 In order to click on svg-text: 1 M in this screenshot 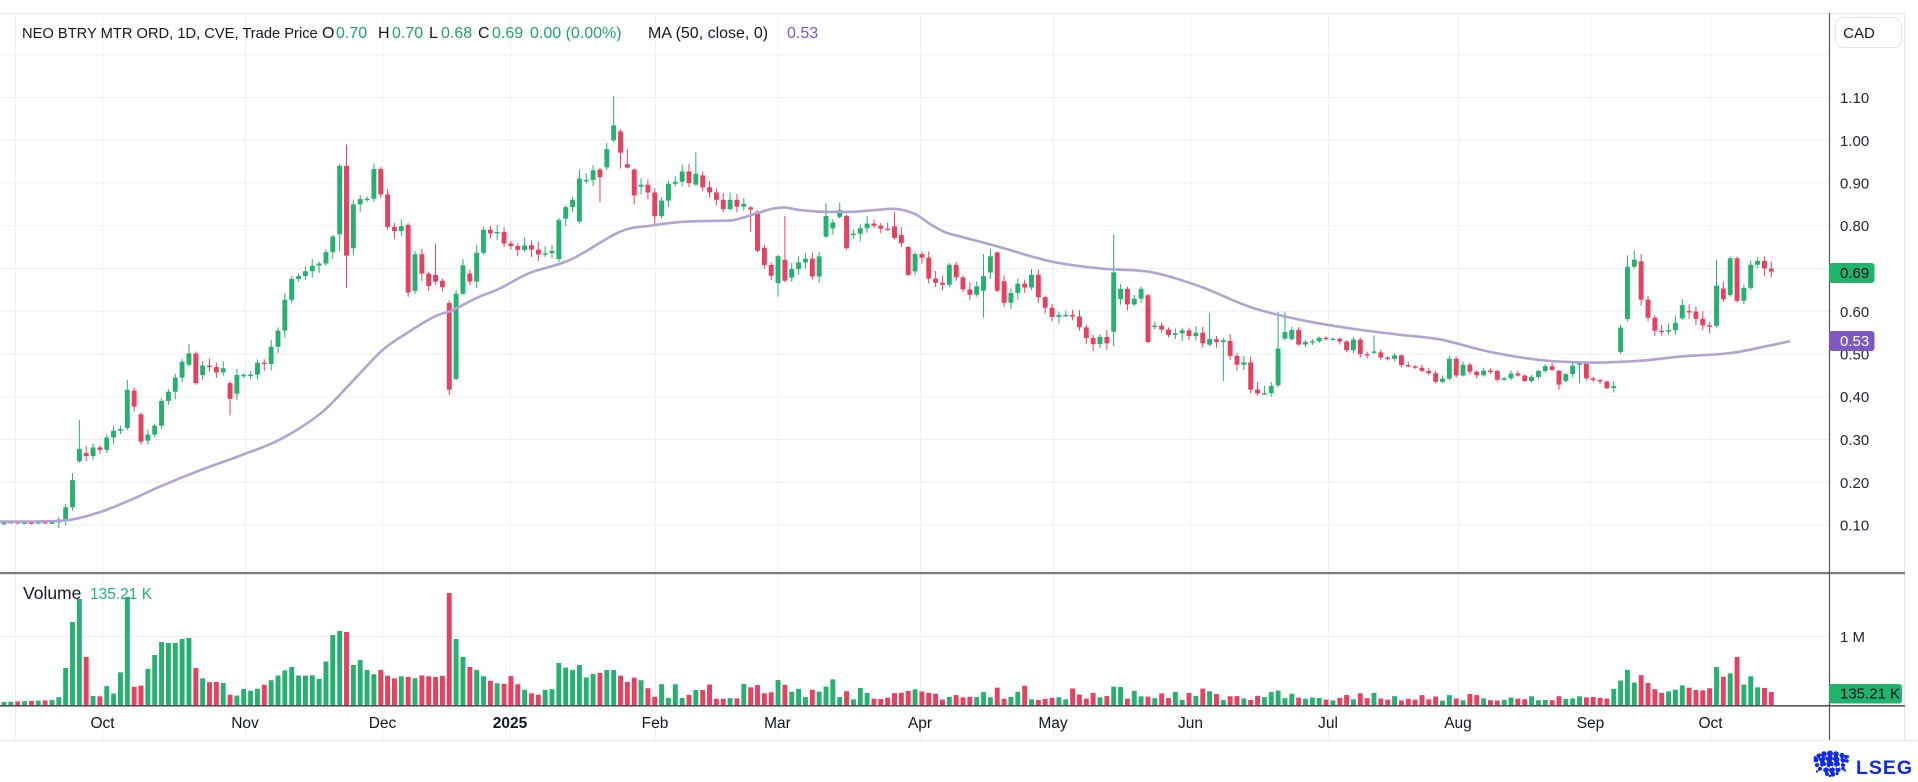, I will do `click(1852, 637)`.